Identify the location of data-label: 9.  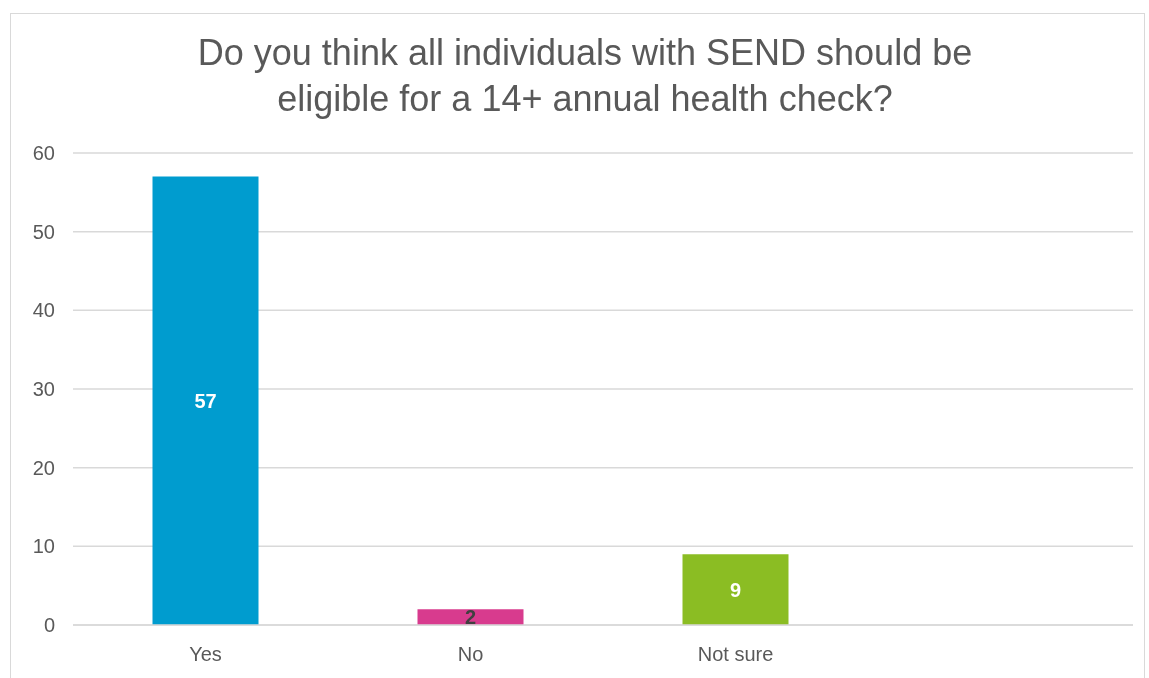
(735, 589).